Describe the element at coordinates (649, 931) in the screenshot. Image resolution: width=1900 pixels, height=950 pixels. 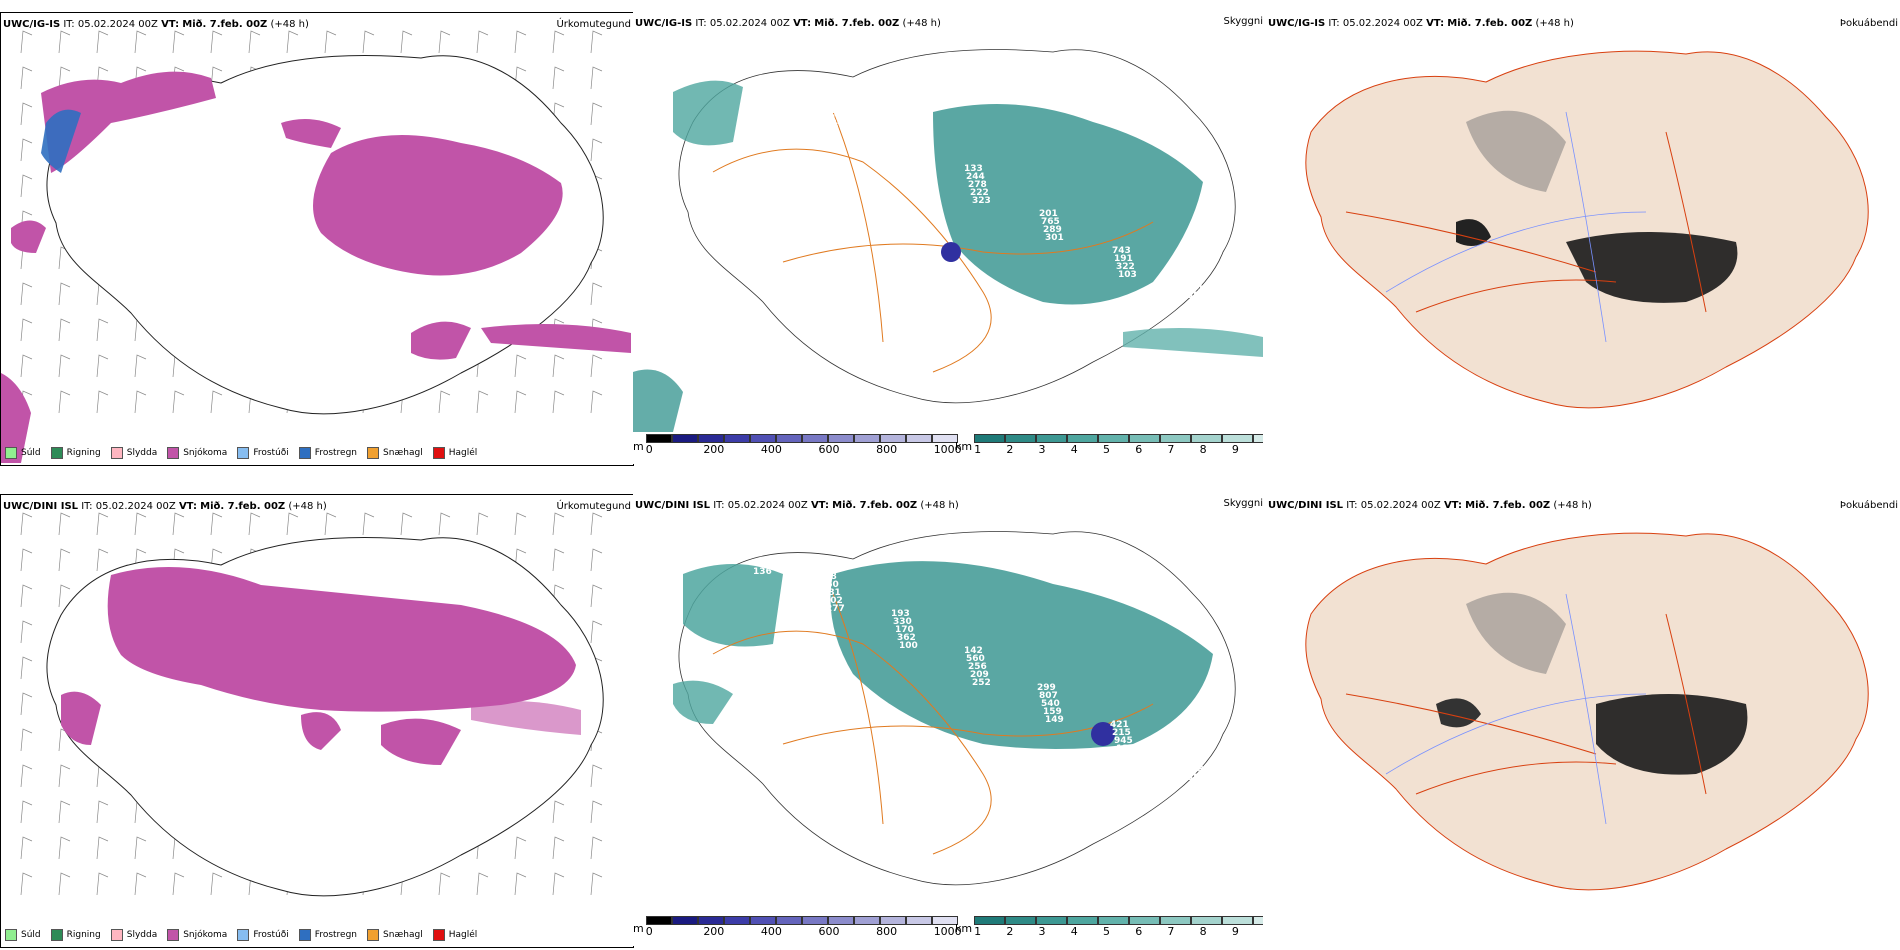
I see `colorbar-tick: 0` at that location.